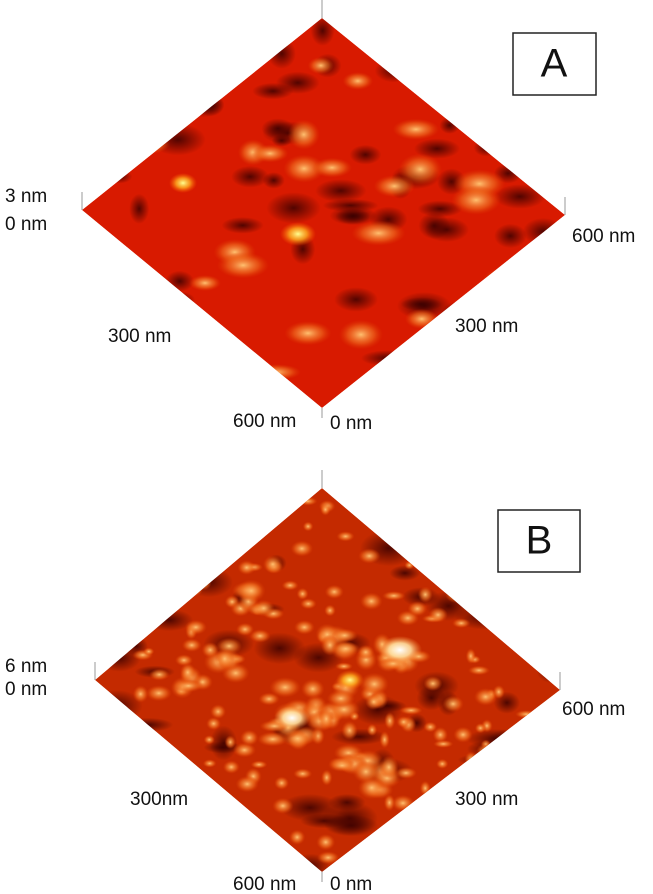  I want to click on axis-label: 0 nm, so click(351, 423).